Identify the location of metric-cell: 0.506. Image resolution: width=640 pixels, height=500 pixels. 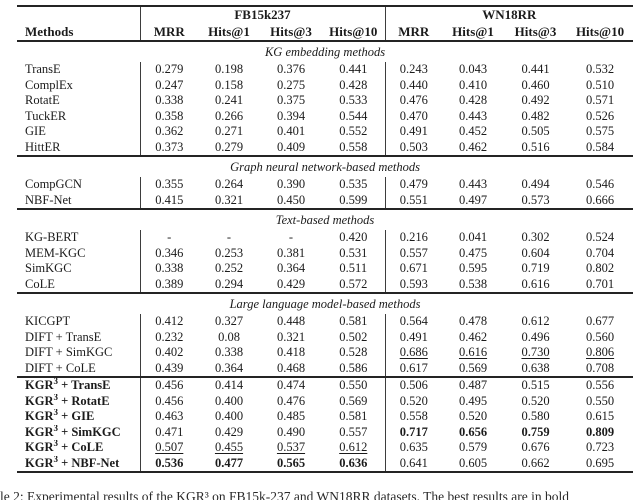
(413, 385).